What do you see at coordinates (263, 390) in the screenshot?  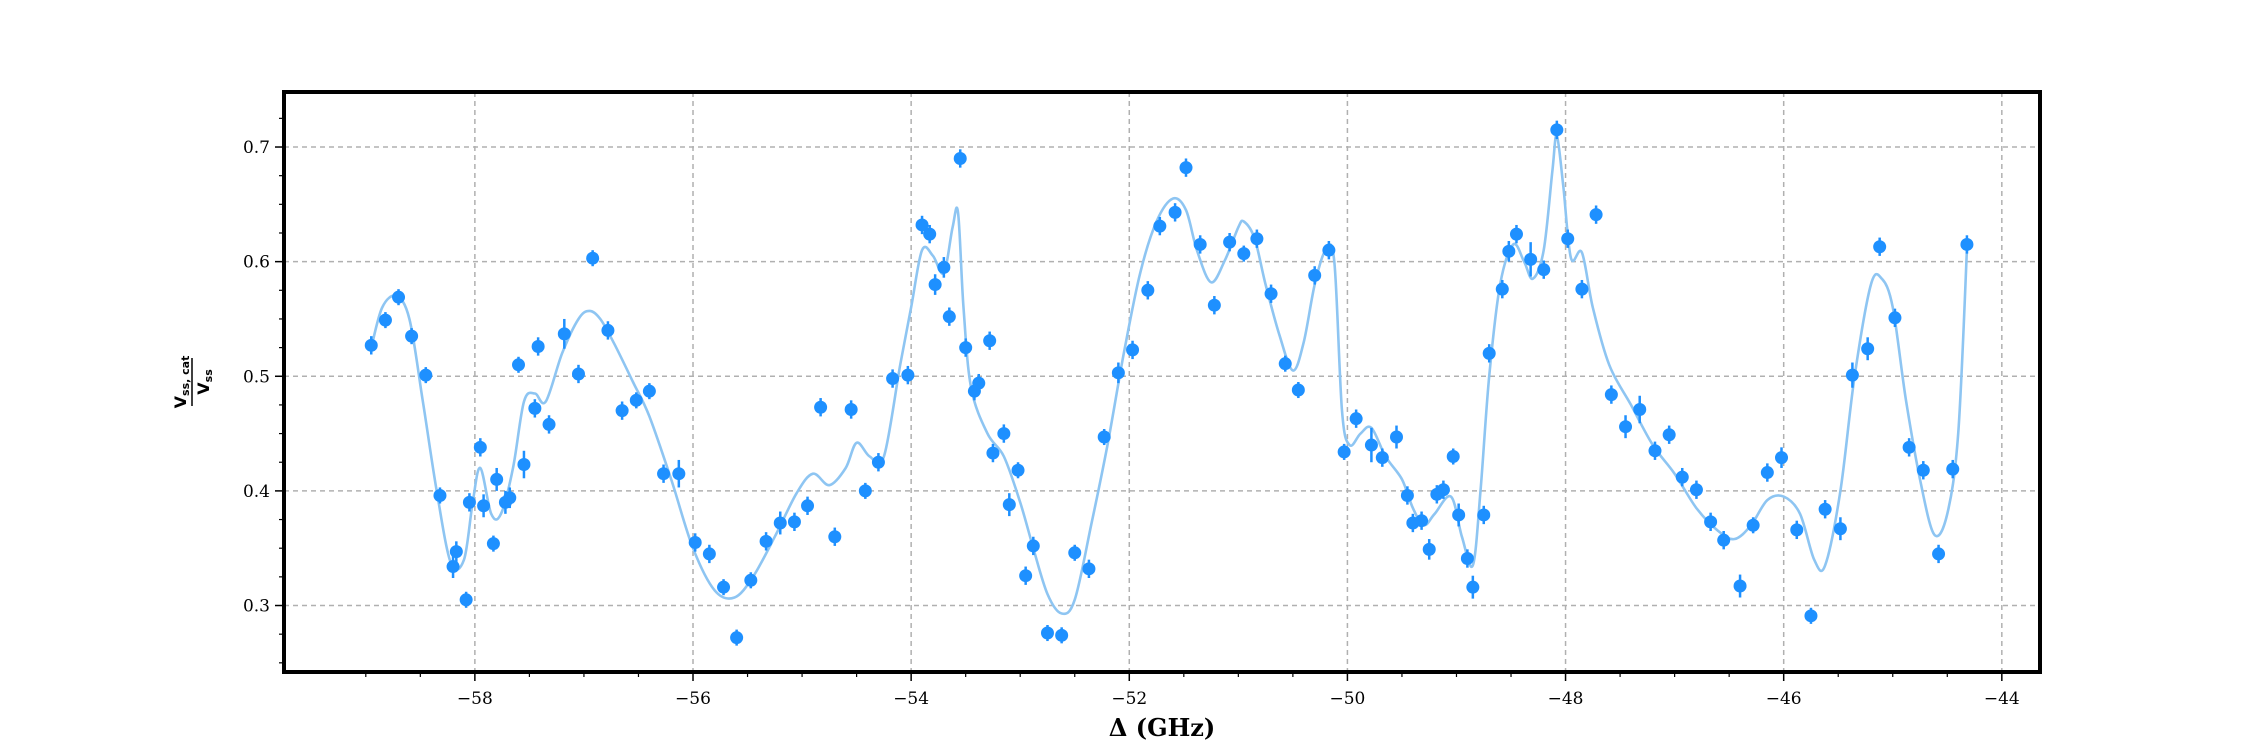 I see `y-axis-ticks: 0.3 0.4 0.5 0.6 0.7` at bounding box center [263, 390].